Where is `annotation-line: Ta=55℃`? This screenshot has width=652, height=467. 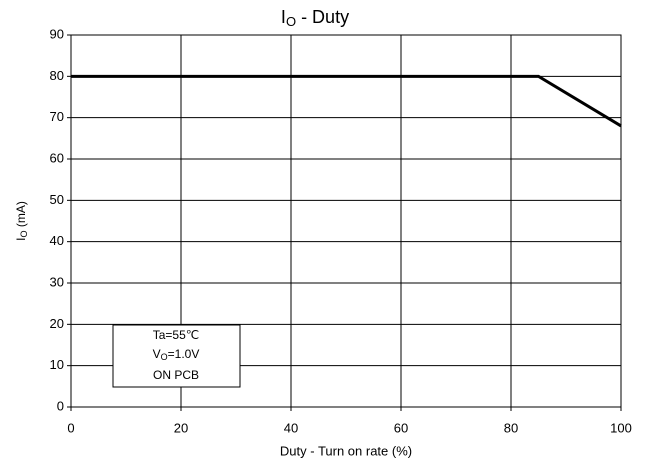 annotation-line: Ta=55℃ is located at coordinates (176, 335).